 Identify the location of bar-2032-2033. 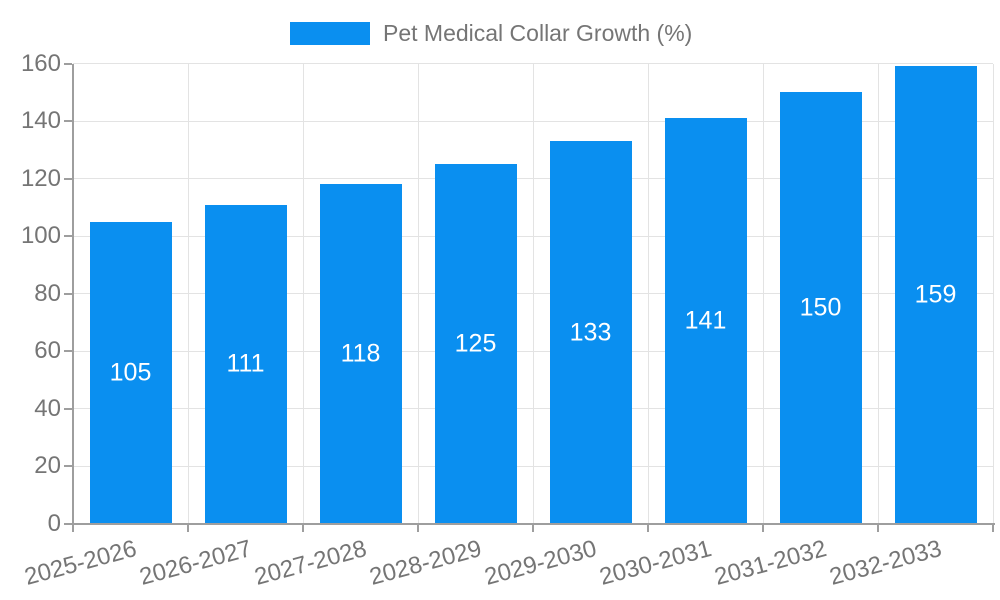
(935, 295).